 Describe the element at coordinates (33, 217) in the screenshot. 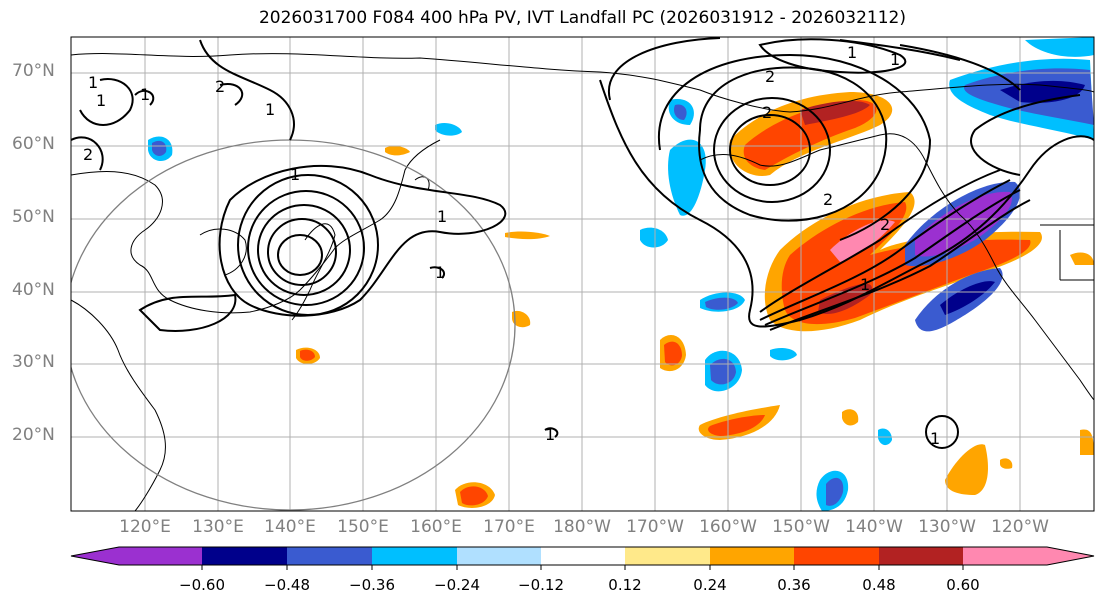

I see `lat-label-50n: 50°N` at that location.